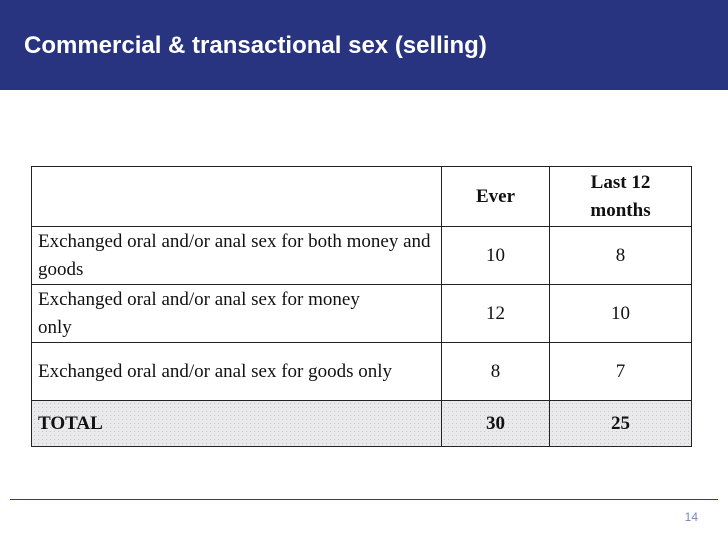 The image size is (728, 546). Describe the element at coordinates (495, 423) in the screenshot. I see `total-ever: 30` at that location.